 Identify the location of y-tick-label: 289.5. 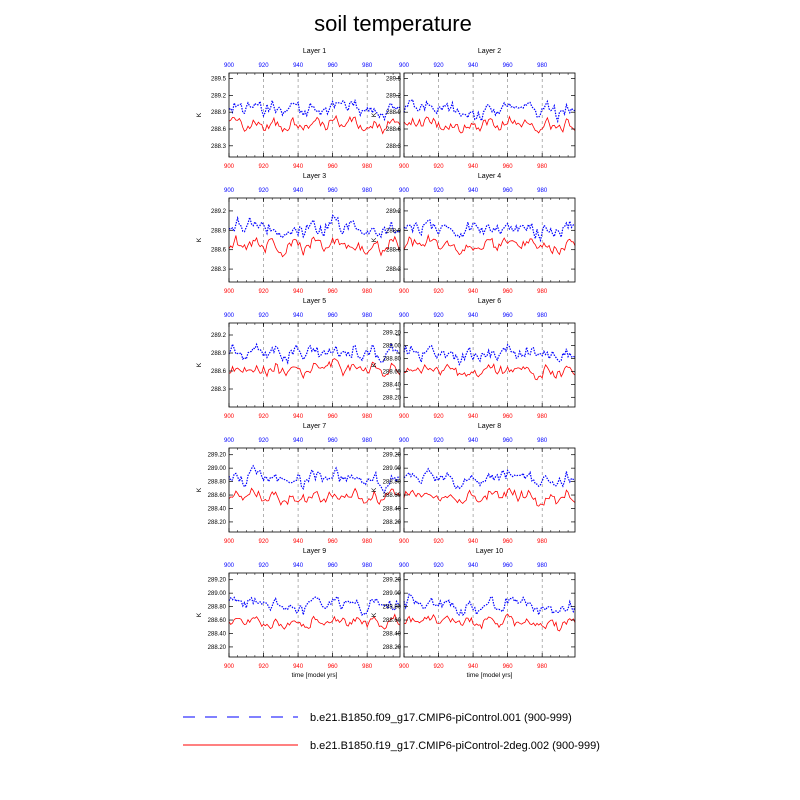
(219, 80).